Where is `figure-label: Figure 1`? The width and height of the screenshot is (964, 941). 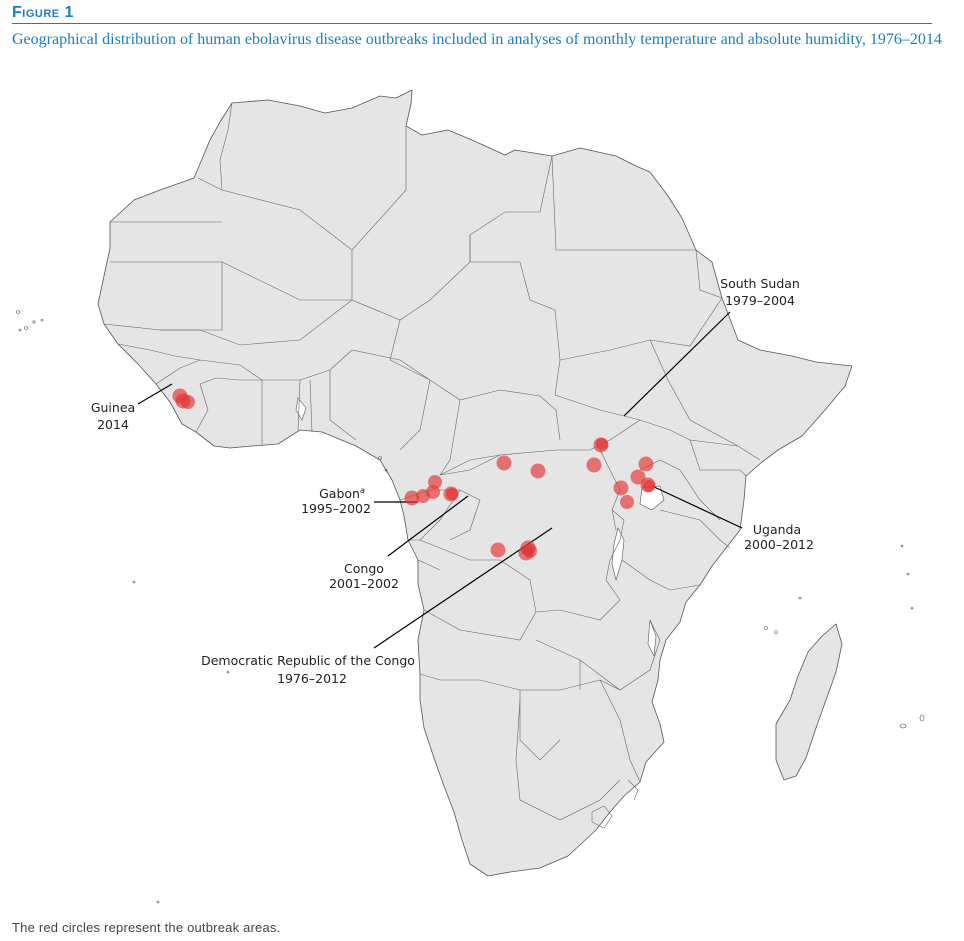
figure-label: Figure 1 is located at coordinates (43, 12).